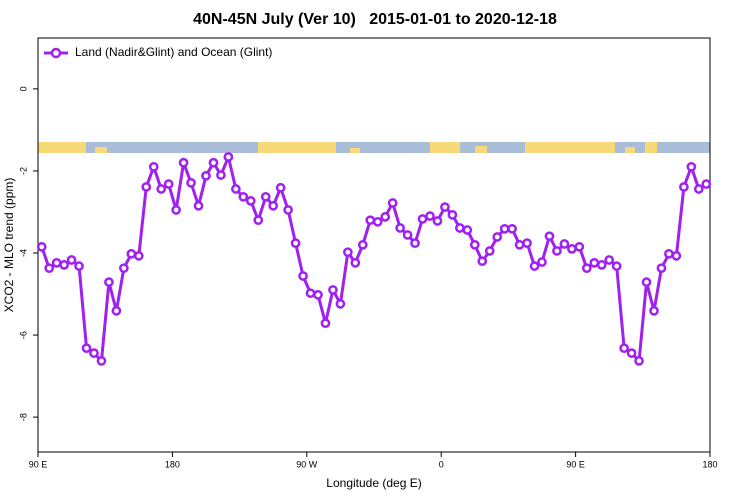  Describe the element at coordinates (23, 335) in the screenshot. I see `y-tick-label: -6` at that location.